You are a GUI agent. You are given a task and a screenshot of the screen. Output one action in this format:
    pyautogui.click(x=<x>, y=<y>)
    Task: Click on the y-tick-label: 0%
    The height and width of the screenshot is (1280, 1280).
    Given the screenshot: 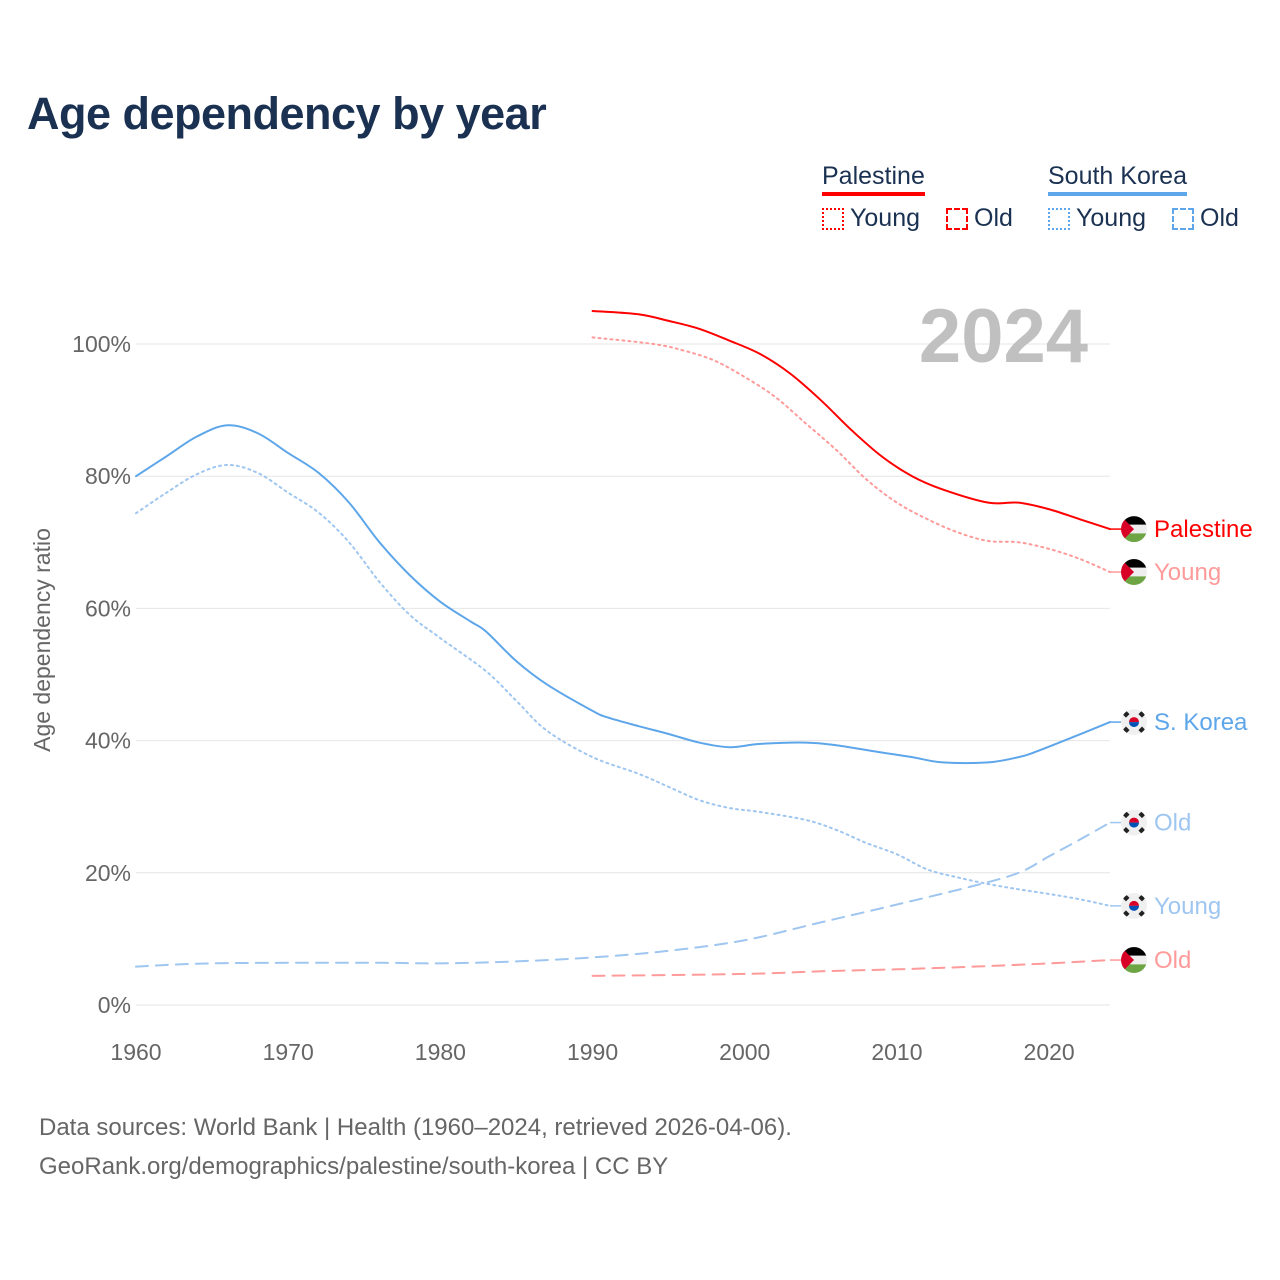 What is the action you would take?
    pyautogui.click(x=114, y=1005)
    